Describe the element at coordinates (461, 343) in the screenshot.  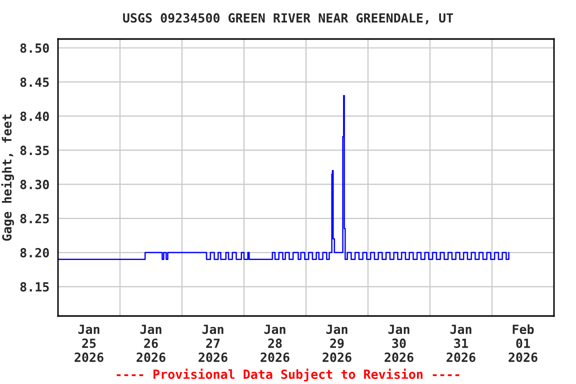
I see `x-tick-label: Jan 31 2026` at that location.